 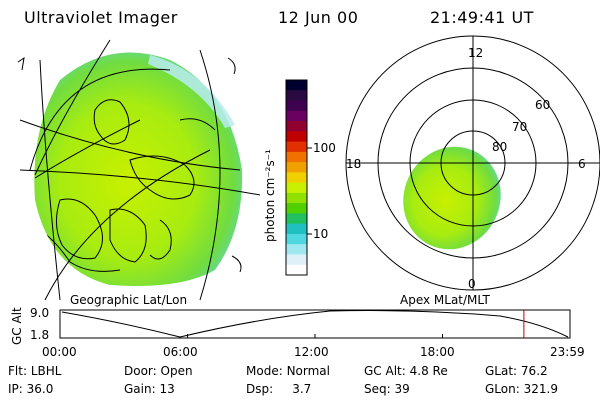 I want to click on colorbar-units: photon cm⁻²s⁻¹, so click(x=270, y=195).